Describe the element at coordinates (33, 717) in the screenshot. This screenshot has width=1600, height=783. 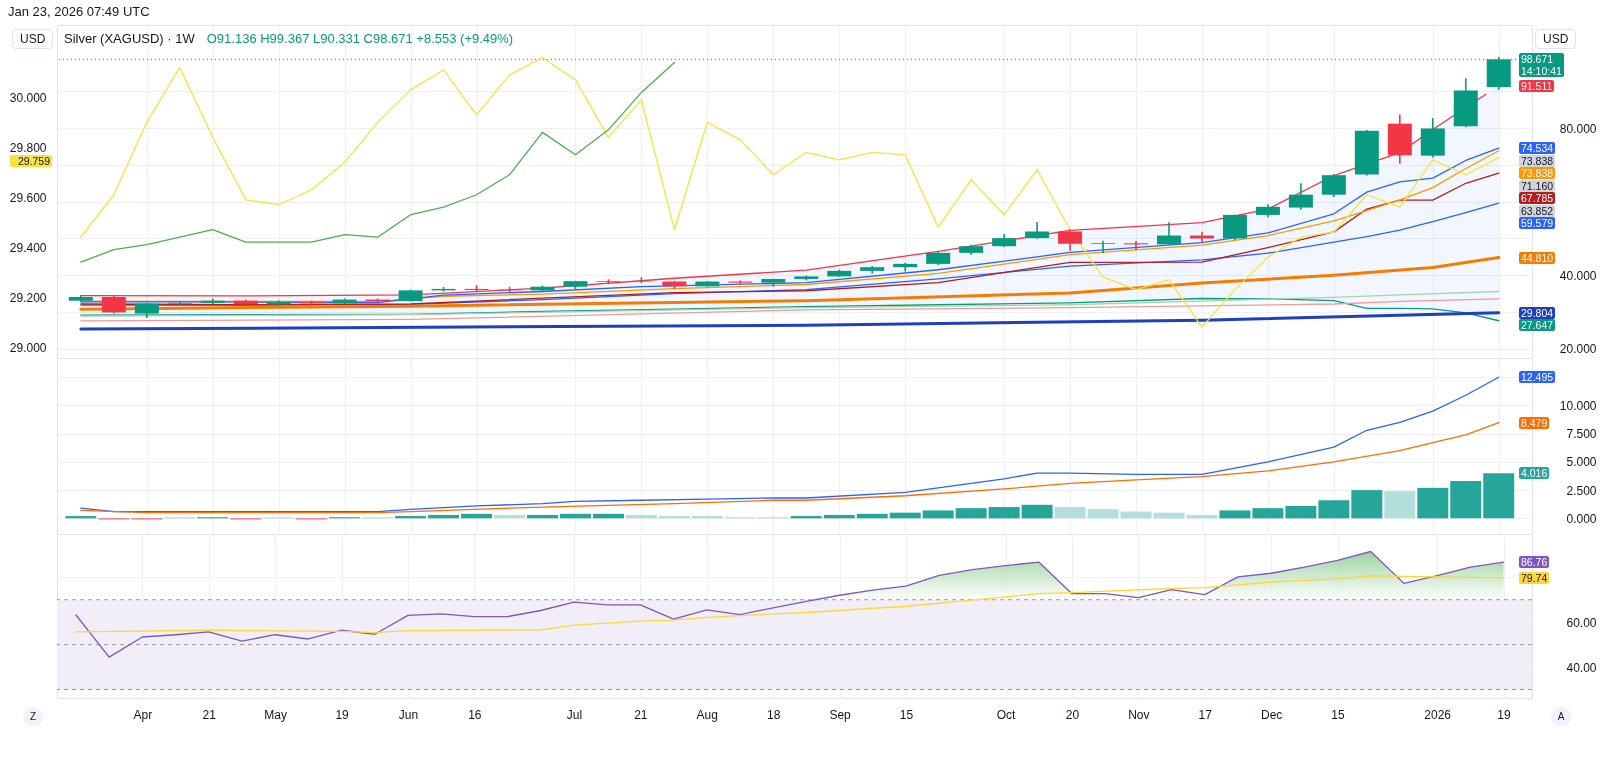
I see `text: Z` at that location.